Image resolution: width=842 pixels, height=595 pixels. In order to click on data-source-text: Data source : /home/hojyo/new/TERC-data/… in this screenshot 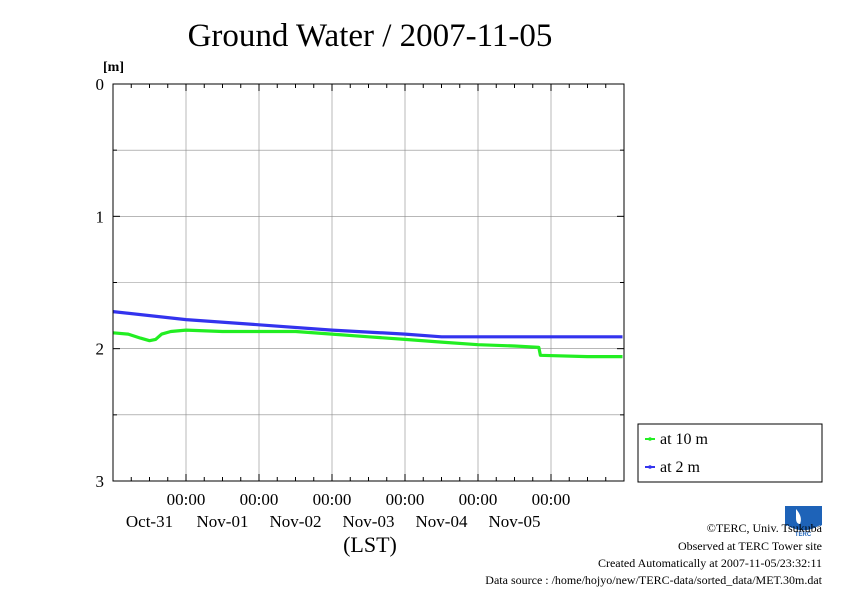, I will do `click(653, 580)`.